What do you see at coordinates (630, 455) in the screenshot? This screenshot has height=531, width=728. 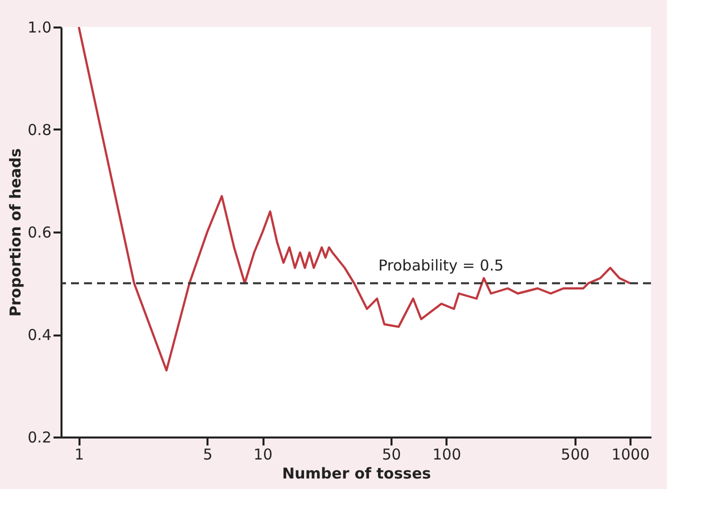 I see `x-tick-label: 1000` at bounding box center [630, 455].